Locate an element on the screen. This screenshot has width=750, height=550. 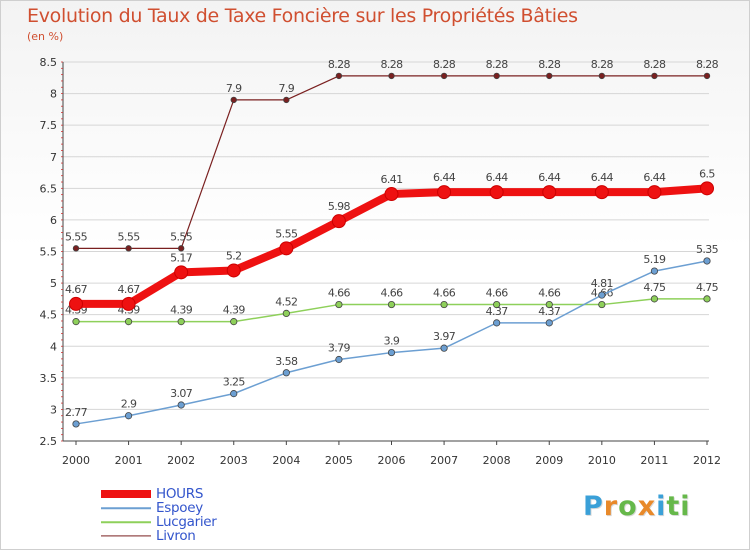
y-tick-label: 5 is located at coordinates (53, 283).